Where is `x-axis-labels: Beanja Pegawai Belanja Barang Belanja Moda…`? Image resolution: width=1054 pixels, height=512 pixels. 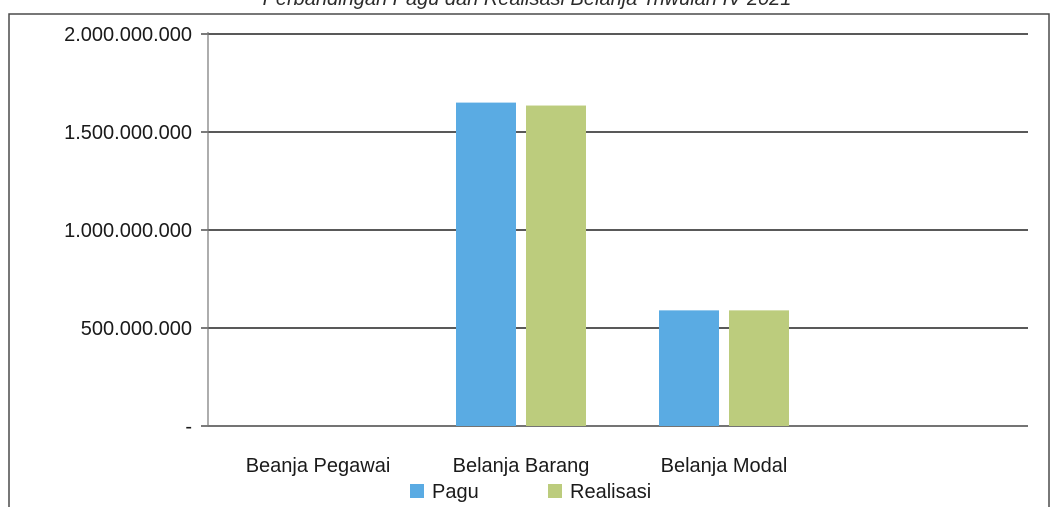
x-axis-labels: Beanja Pegawai Belanja Barang Belanja Moda… is located at coordinates (517, 466).